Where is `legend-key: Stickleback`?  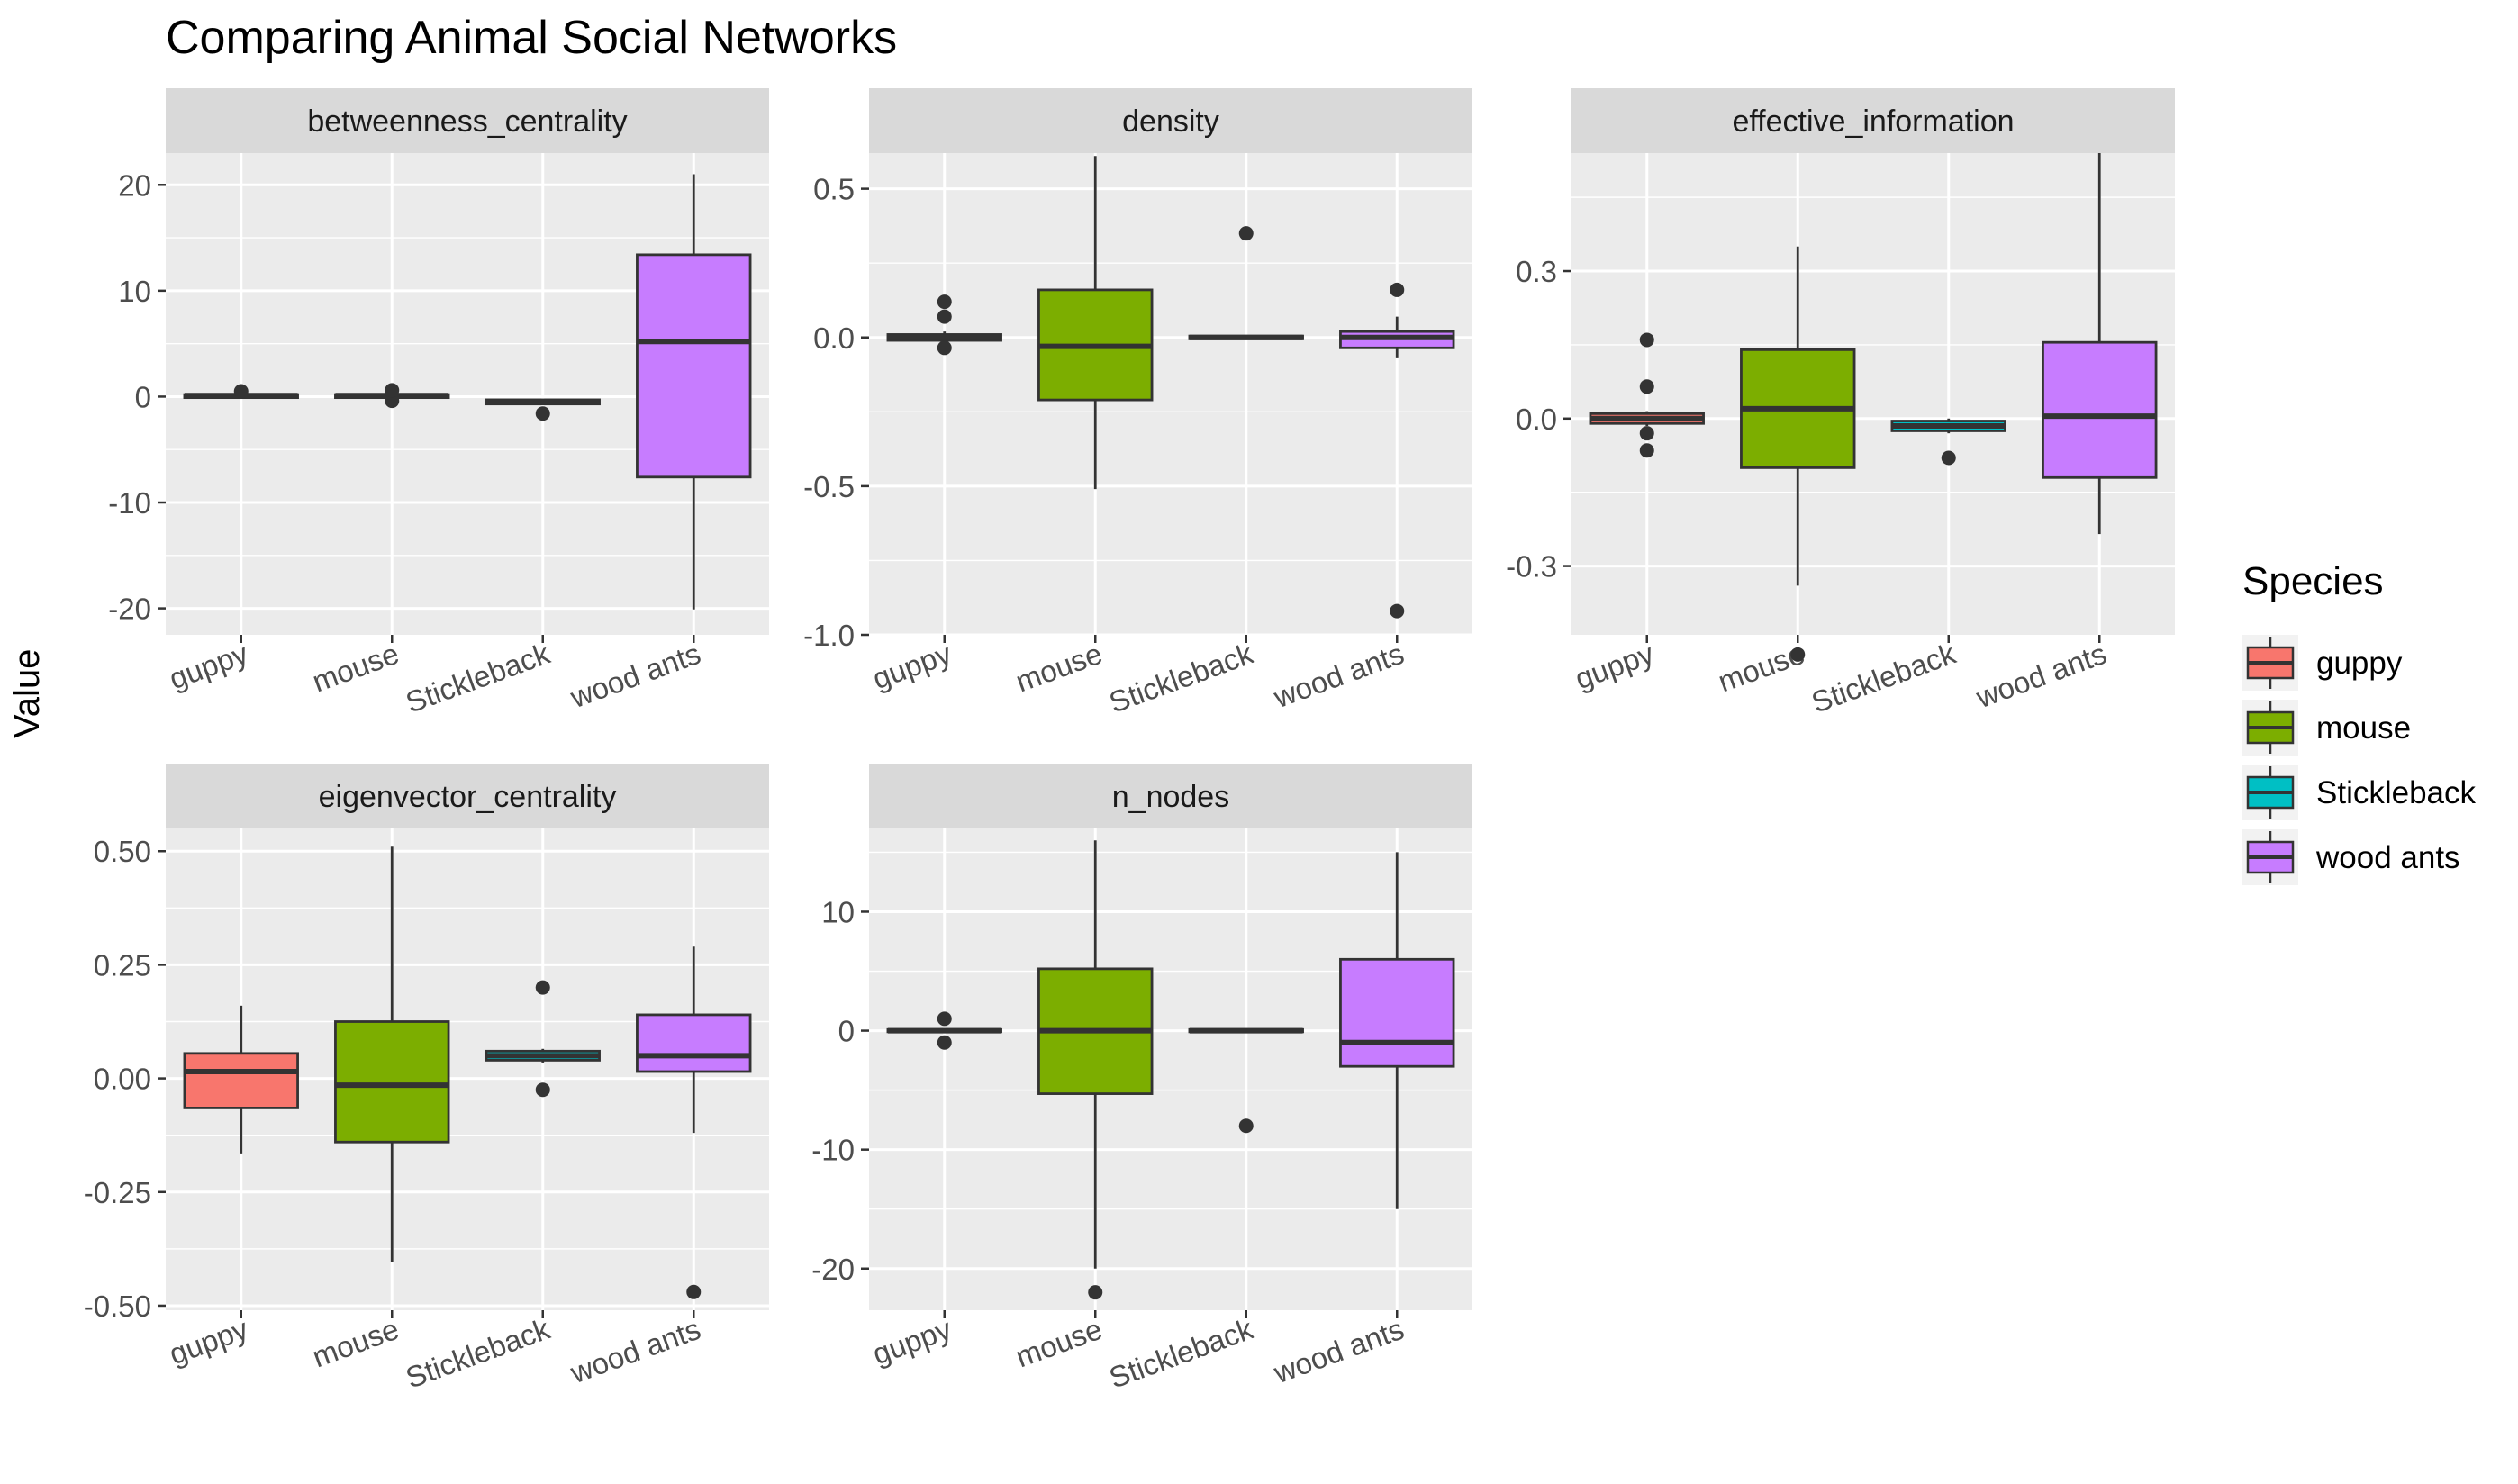 legend-key: Stickleback is located at coordinates (2359, 793).